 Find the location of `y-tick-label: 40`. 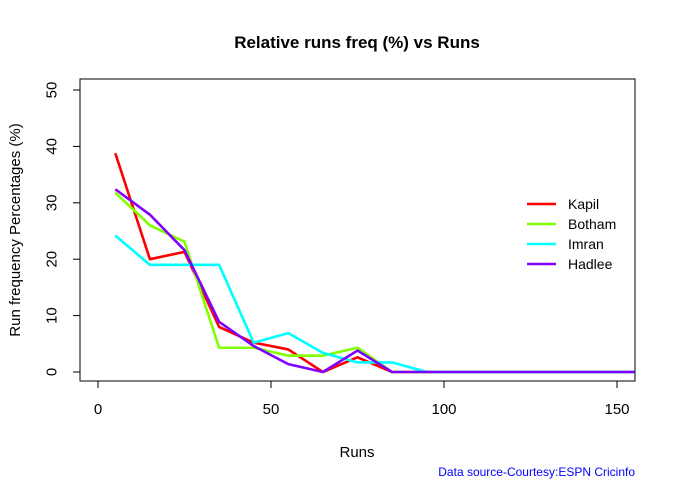

y-tick-label: 40 is located at coordinates (52, 146).